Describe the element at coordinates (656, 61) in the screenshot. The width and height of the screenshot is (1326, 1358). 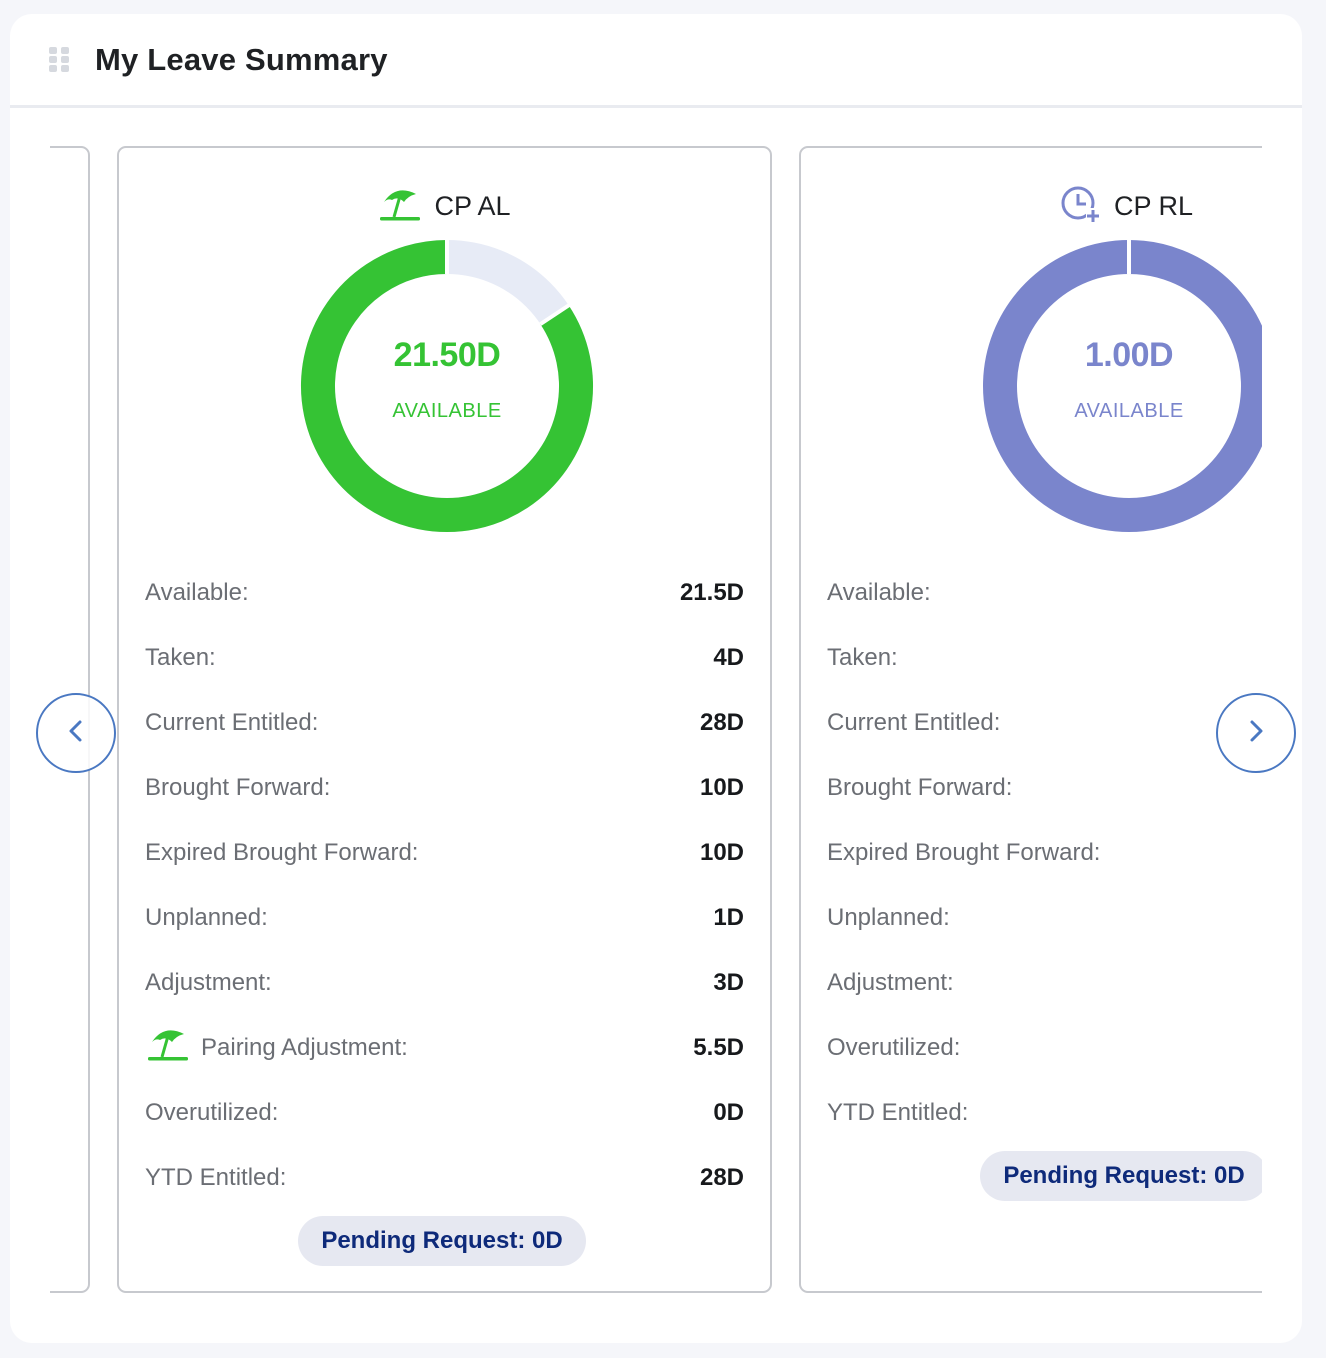
I see `widget-header: My Leave Summary` at that location.